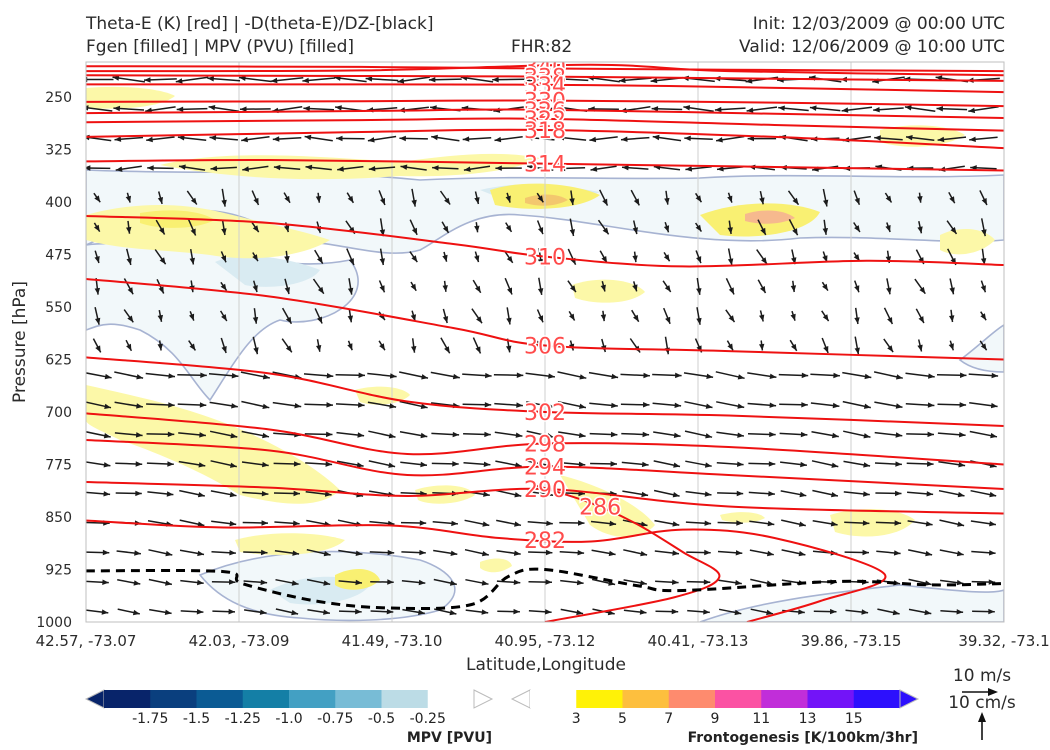 The width and height of the screenshot is (1050, 750). I want to click on theta-e-label-338: 338, so click(545, 78).